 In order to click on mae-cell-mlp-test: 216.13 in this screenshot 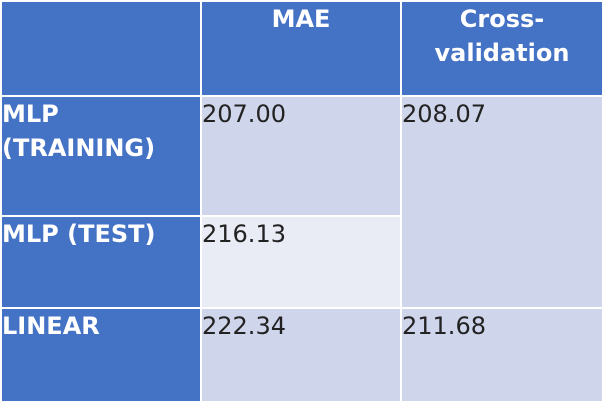, I will do `click(301, 262)`.